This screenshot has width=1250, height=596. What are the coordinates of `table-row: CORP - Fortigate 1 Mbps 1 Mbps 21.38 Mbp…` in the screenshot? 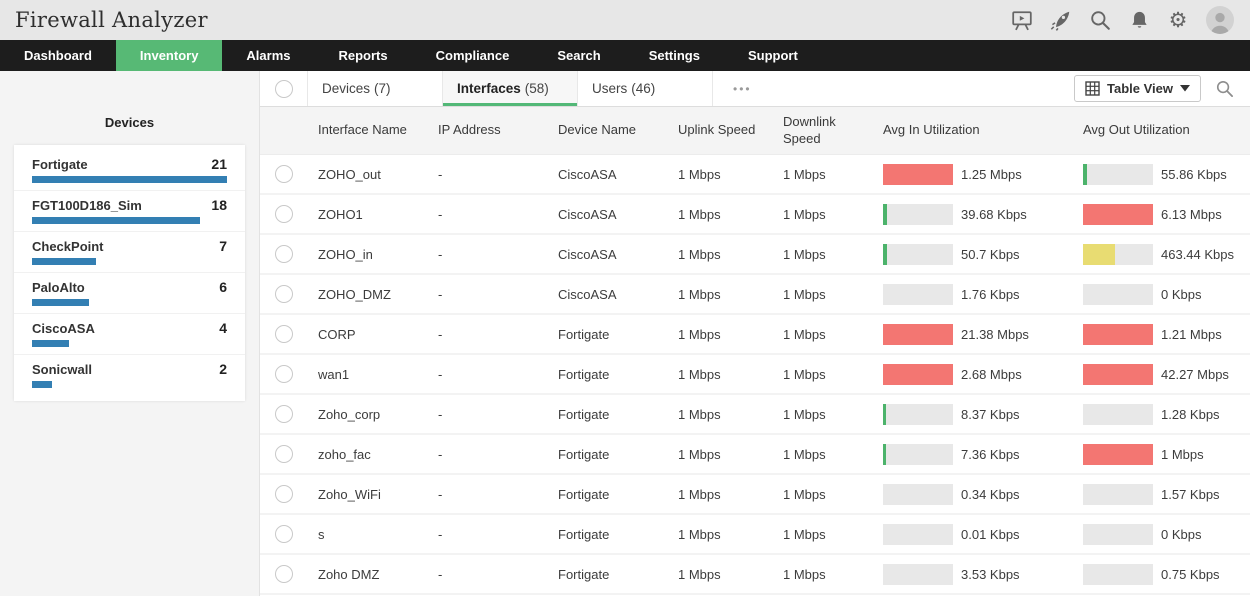 It's located at (755, 335).